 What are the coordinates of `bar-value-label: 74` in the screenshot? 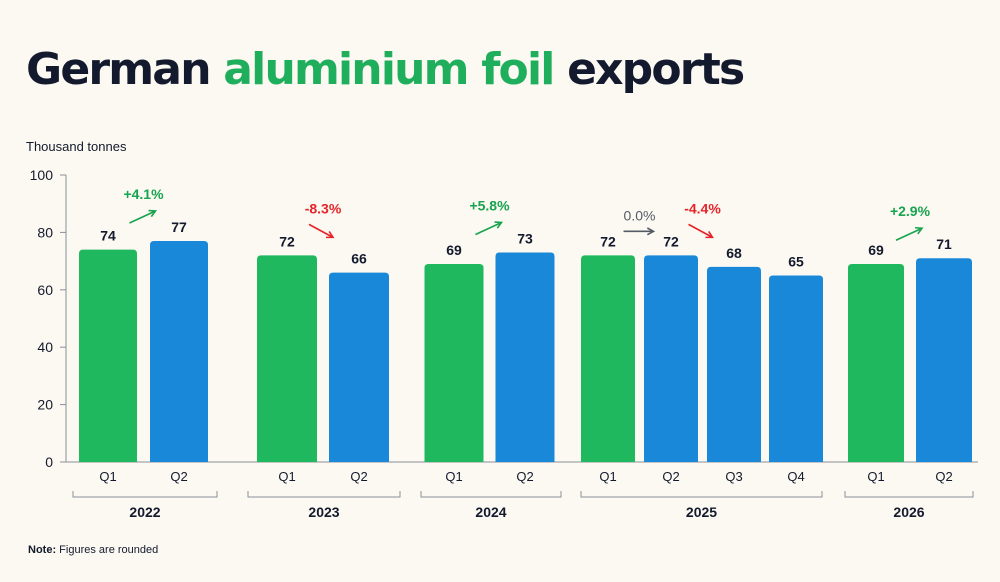 It's located at (108, 236).